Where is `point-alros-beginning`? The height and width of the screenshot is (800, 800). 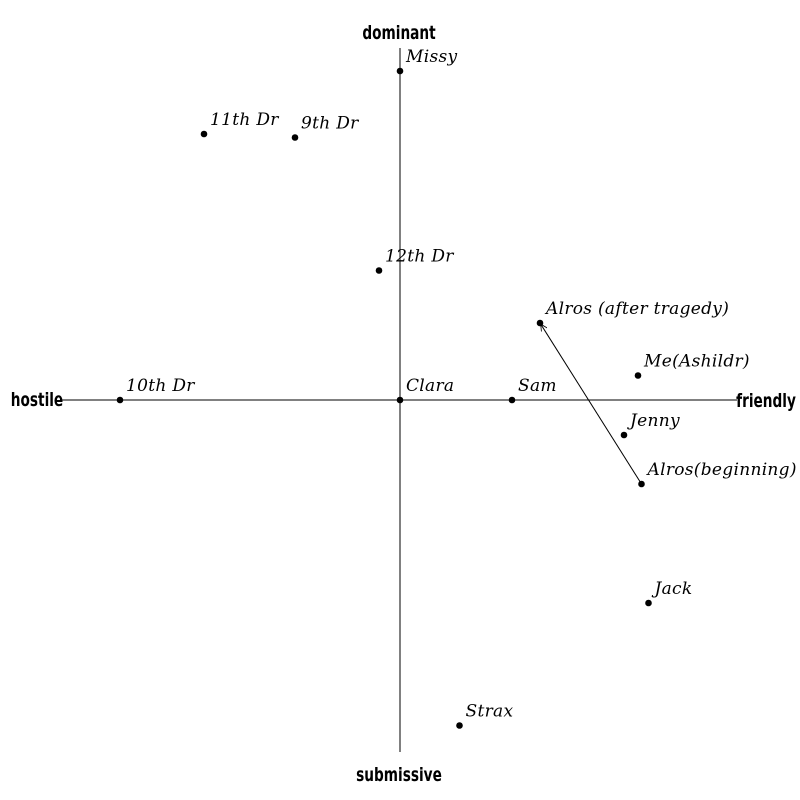 point-alros-beginning is located at coordinates (641, 484).